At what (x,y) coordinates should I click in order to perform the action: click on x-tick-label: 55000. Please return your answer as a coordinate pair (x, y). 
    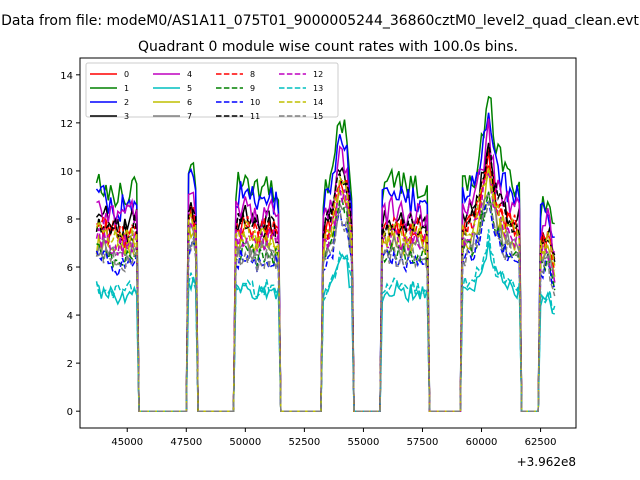
    Looking at the image, I should click on (364, 442).